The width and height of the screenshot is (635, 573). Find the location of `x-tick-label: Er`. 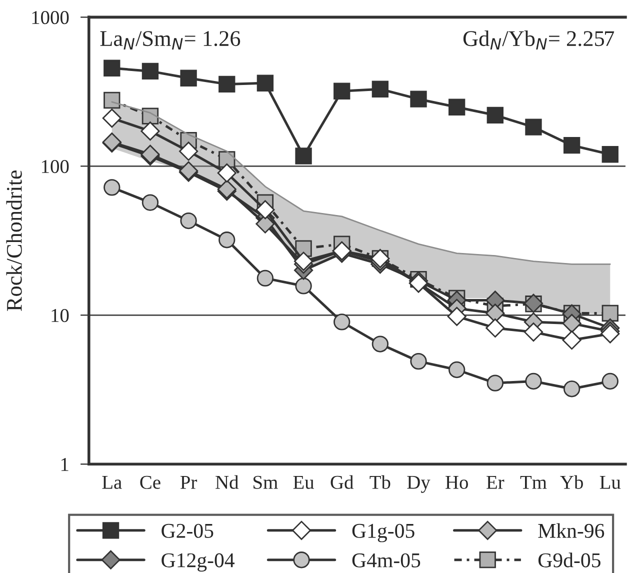

x-tick-label: Er is located at coordinates (495, 482).